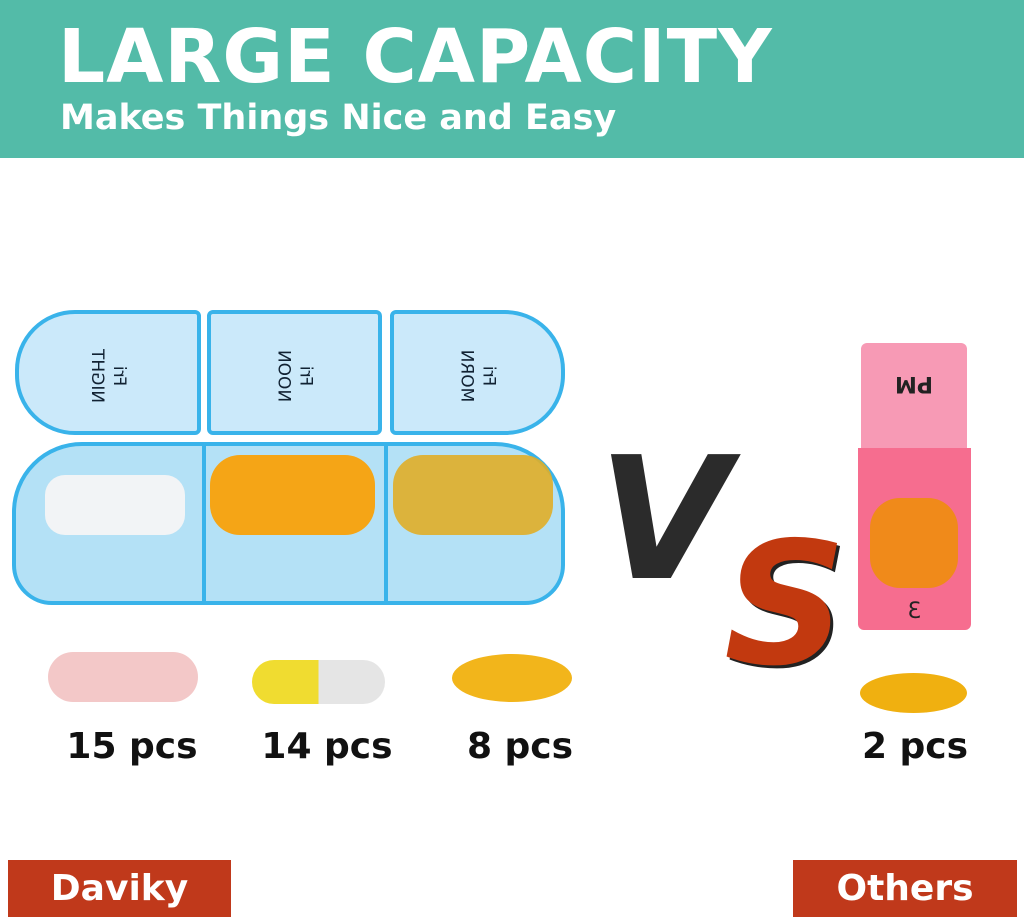 The width and height of the screenshot is (1024, 920). Describe the element at coordinates (115, 505) in the screenshot. I see `white-tablets` at that location.